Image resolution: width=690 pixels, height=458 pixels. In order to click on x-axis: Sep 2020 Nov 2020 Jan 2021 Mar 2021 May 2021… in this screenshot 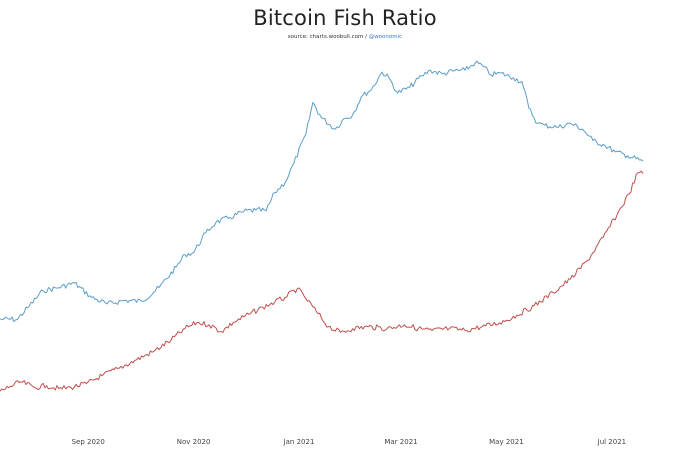, I will do `click(349, 442)`.